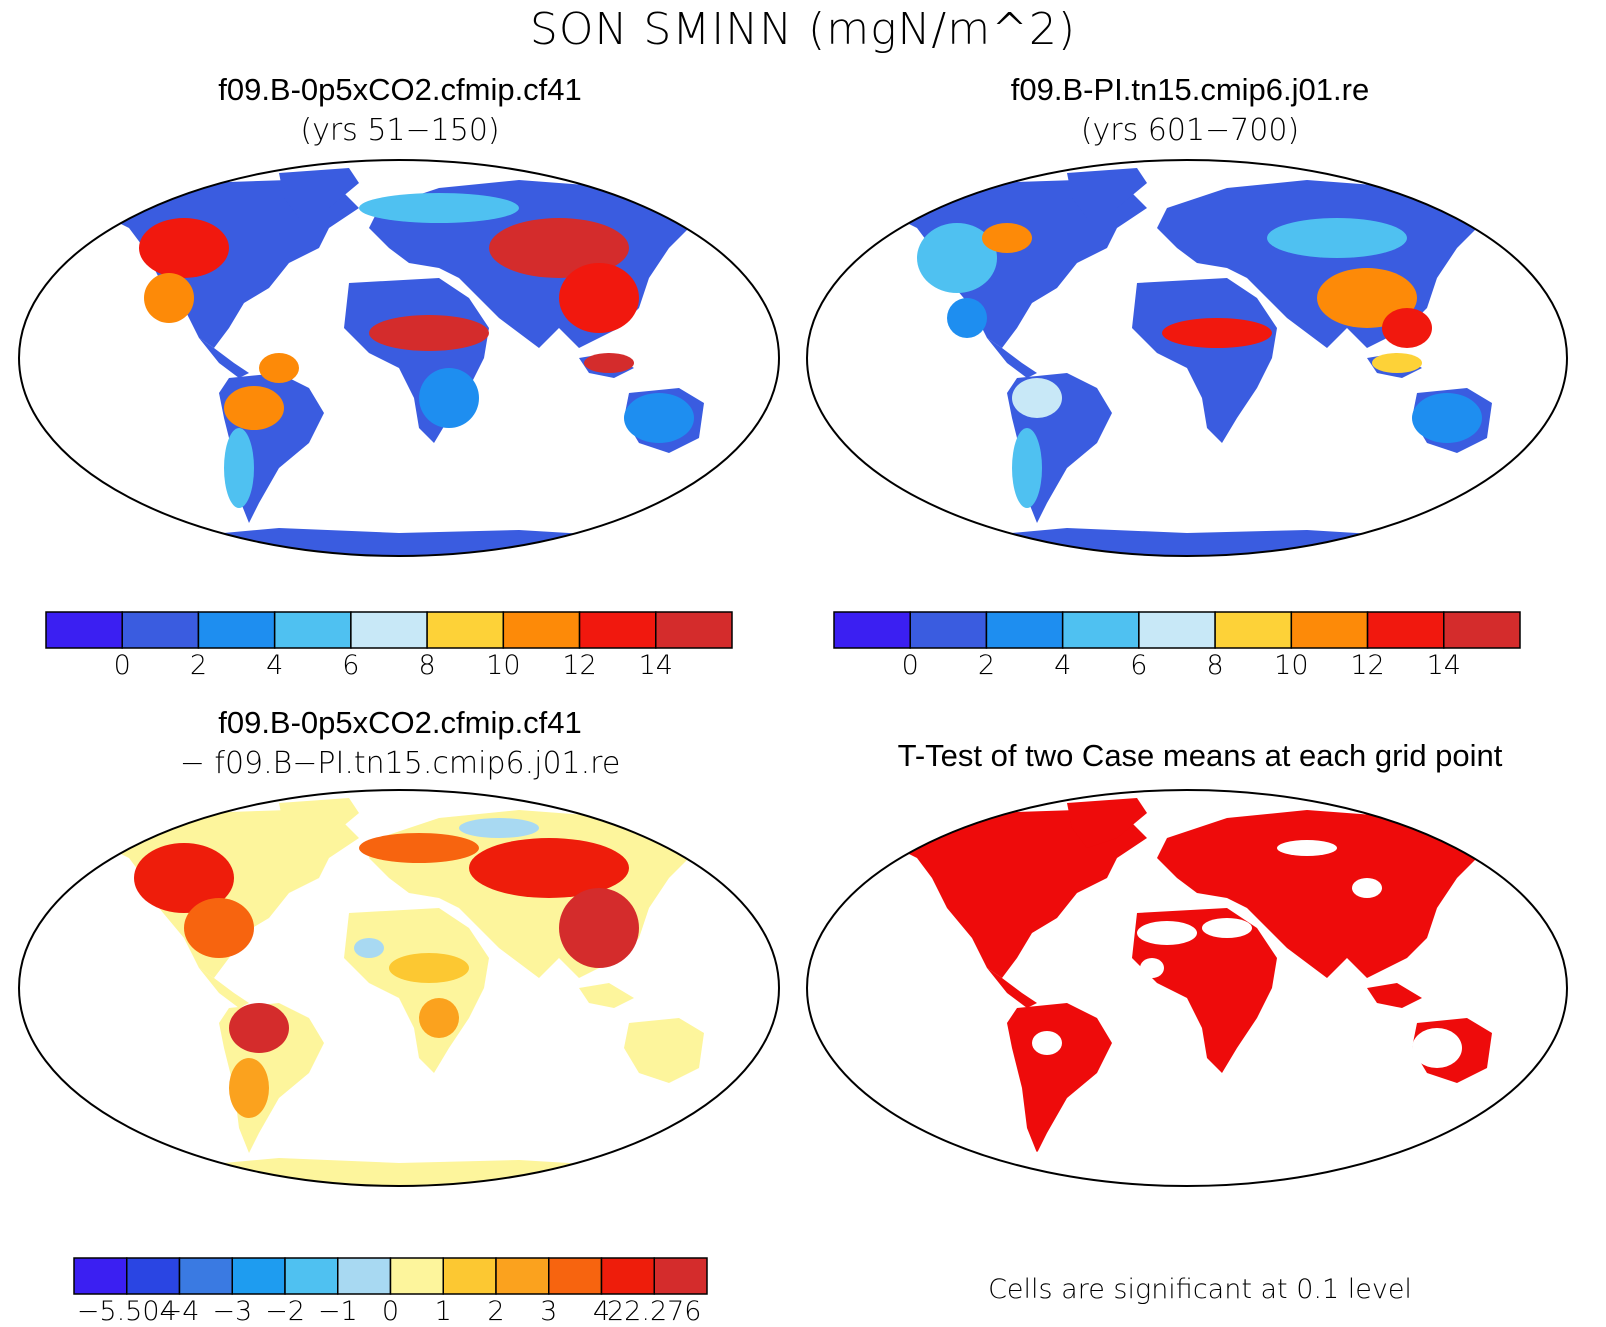 This screenshot has width=1606, height=1327. Describe the element at coordinates (1187, 988) in the screenshot. I see `map4-border` at that location.